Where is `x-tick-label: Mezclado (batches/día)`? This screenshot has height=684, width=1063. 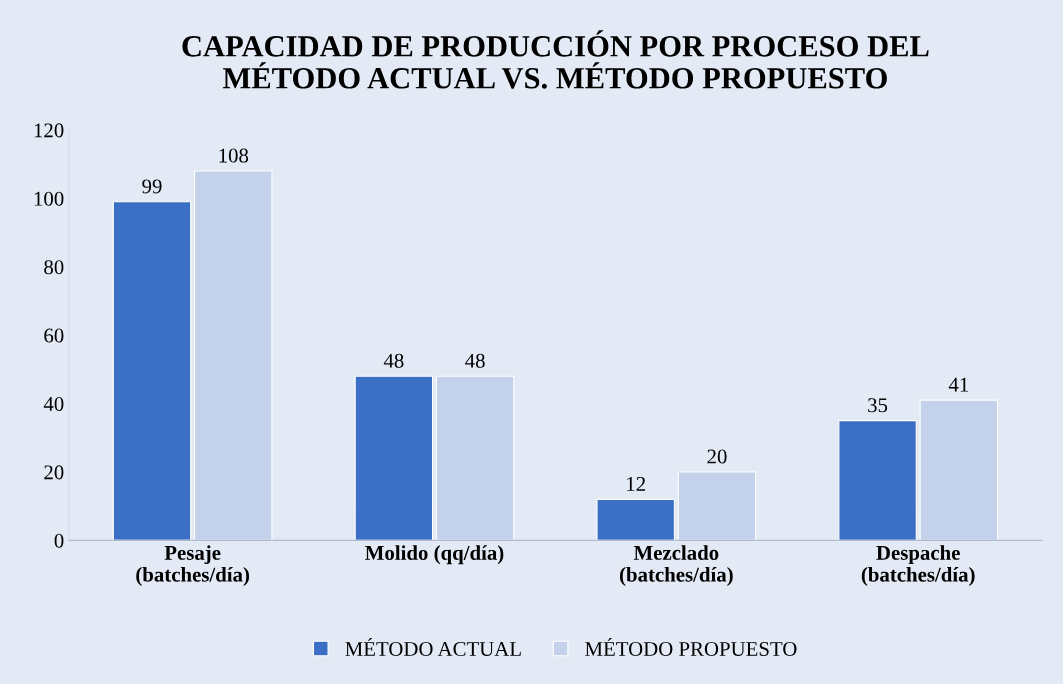 x-tick-label: Mezclado (batches/día) is located at coordinates (676, 565).